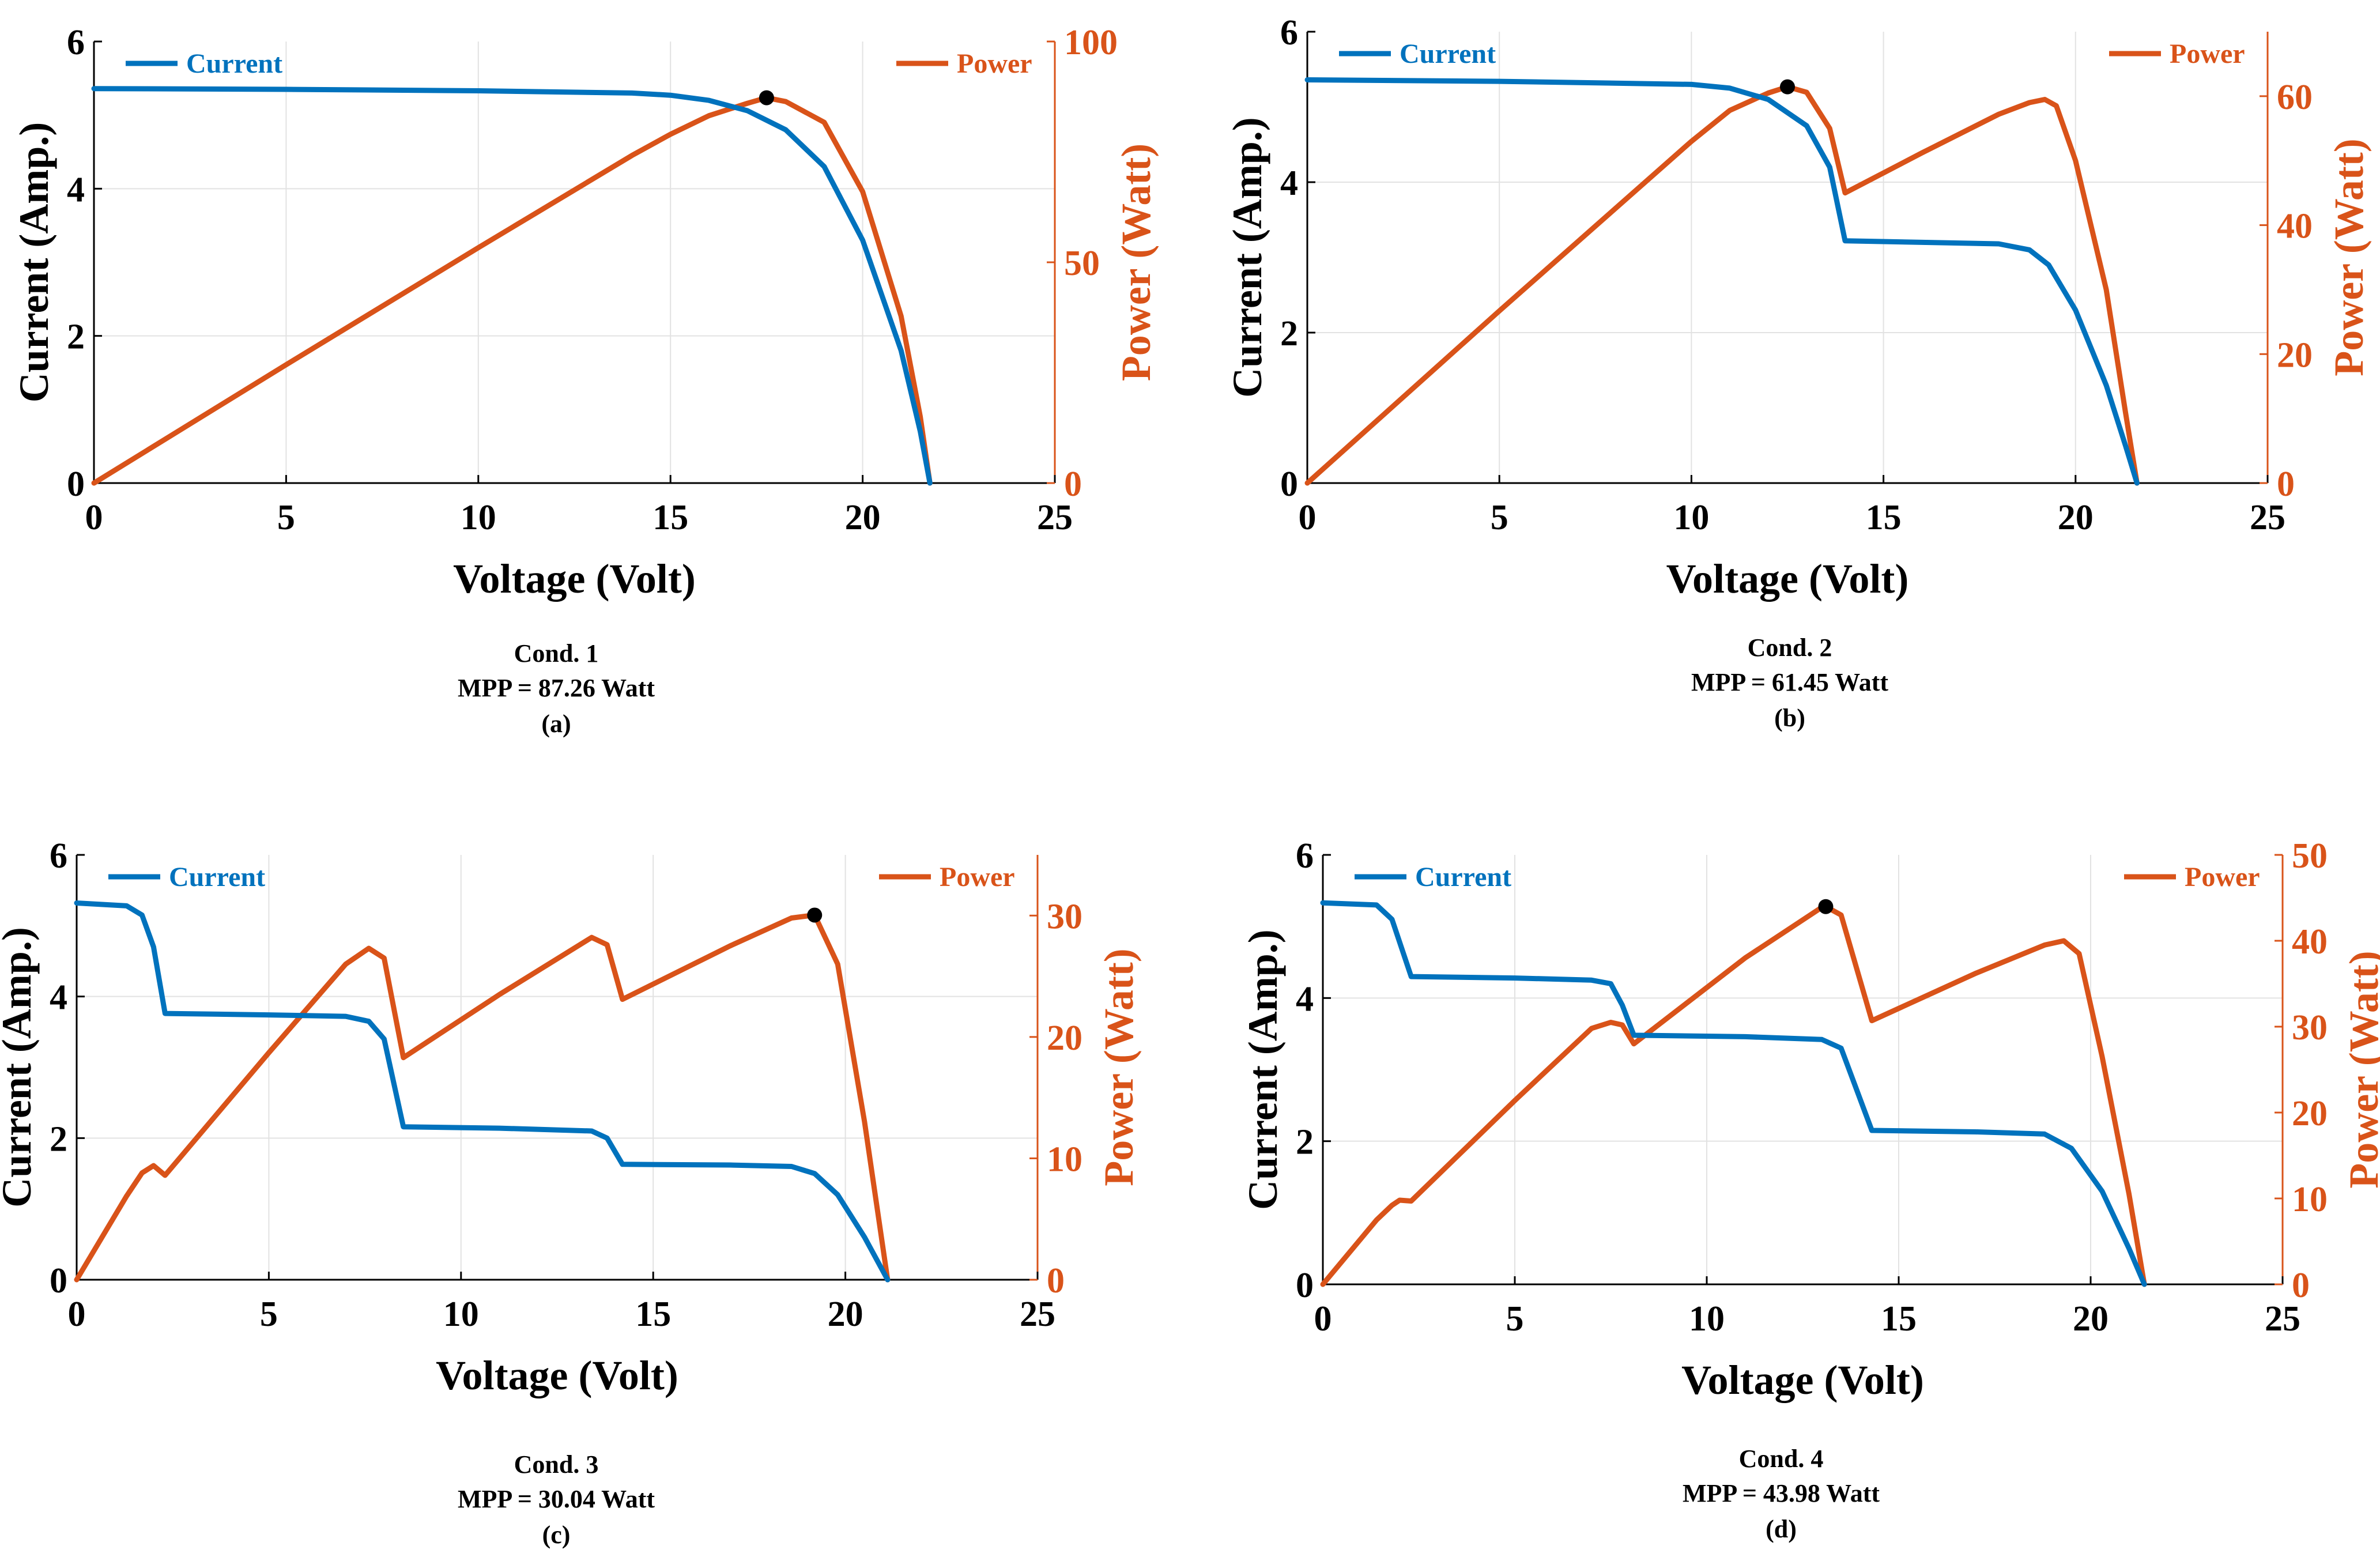 The width and height of the screenshot is (2380, 1557). I want to click on panel-c-label: (c), so click(556, 1535).